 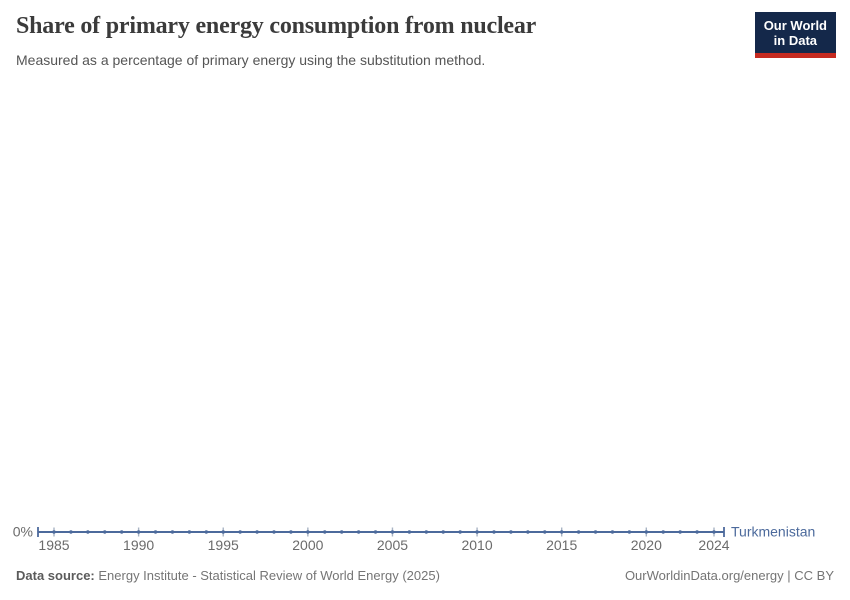 What do you see at coordinates (629, 532) in the screenshot?
I see `data-point-2019` at bounding box center [629, 532].